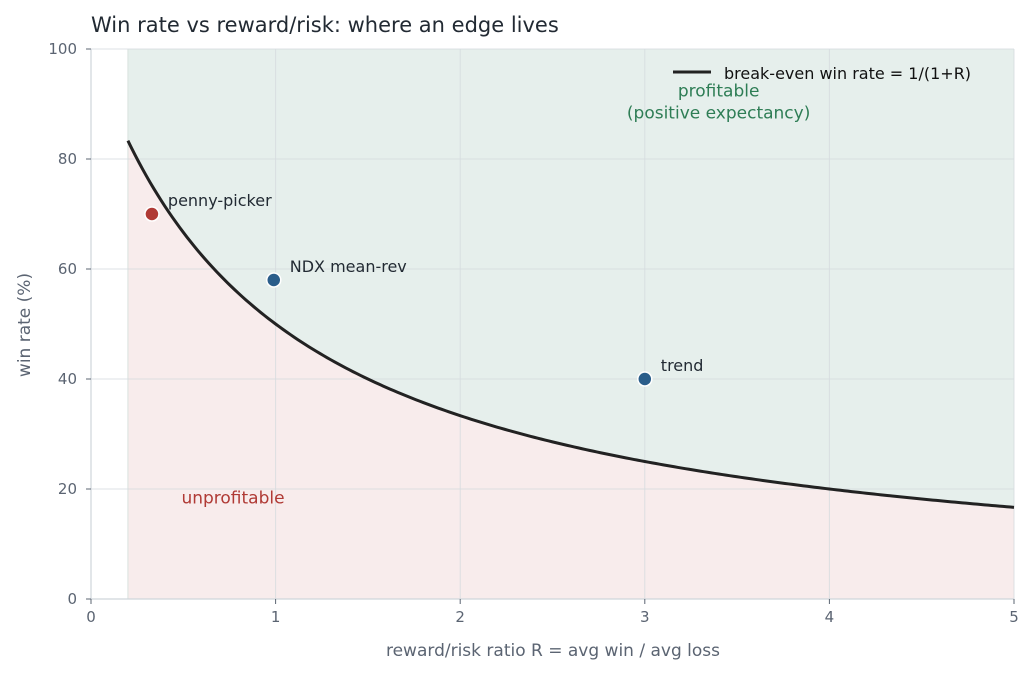 The width and height of the screenshot is (1035, 674). I want to click on y-axis-ticks: 0 20 40 60 80 100, so click(69, 324).